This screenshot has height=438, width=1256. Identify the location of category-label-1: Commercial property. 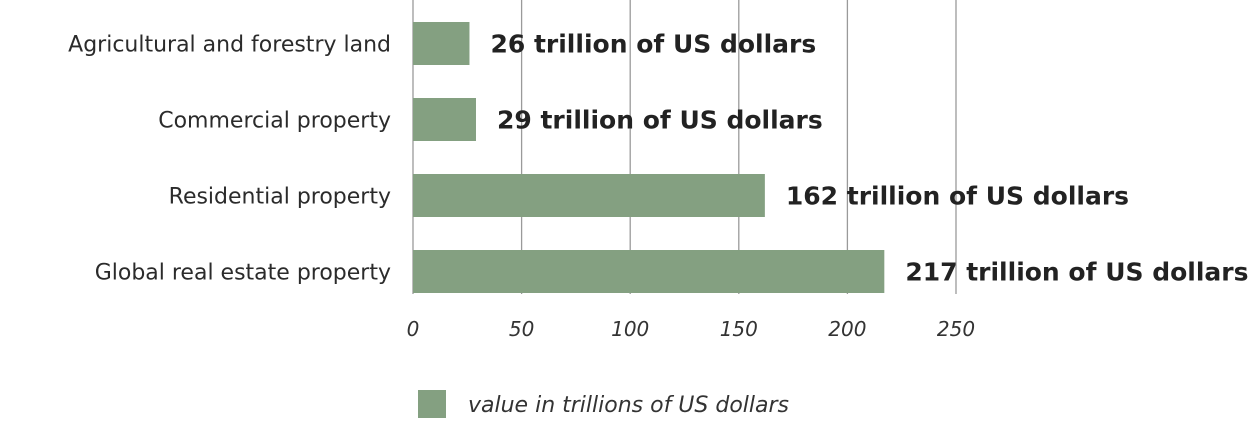
(274, 121).